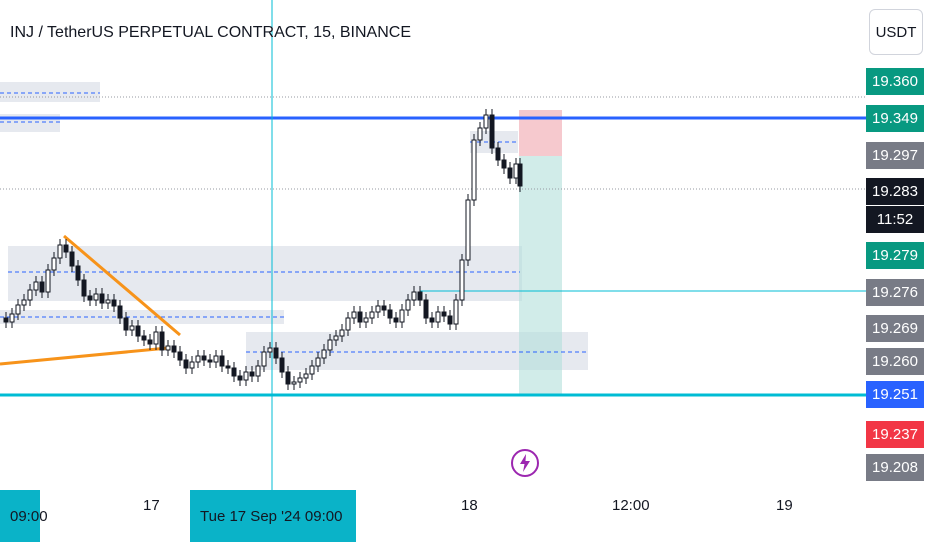  I want to click on currency-button: USDT, so click(896, 32).